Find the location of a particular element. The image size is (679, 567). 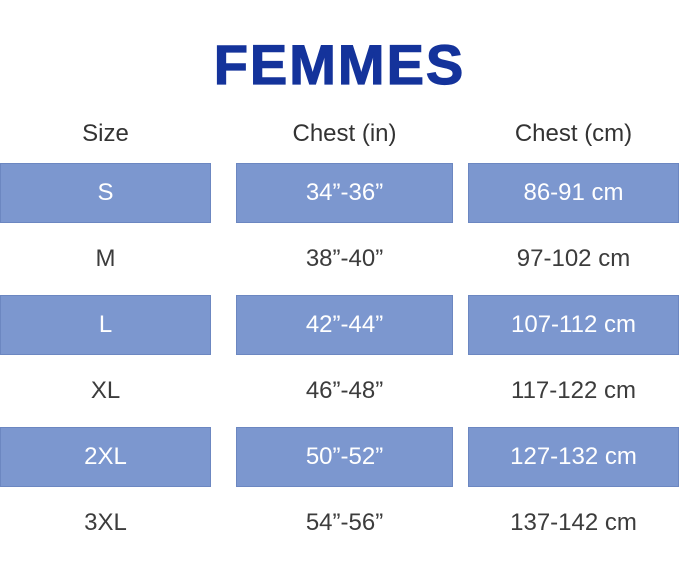

chest-cm-cell: 97-102 cm is located at coordinates (573, 258).